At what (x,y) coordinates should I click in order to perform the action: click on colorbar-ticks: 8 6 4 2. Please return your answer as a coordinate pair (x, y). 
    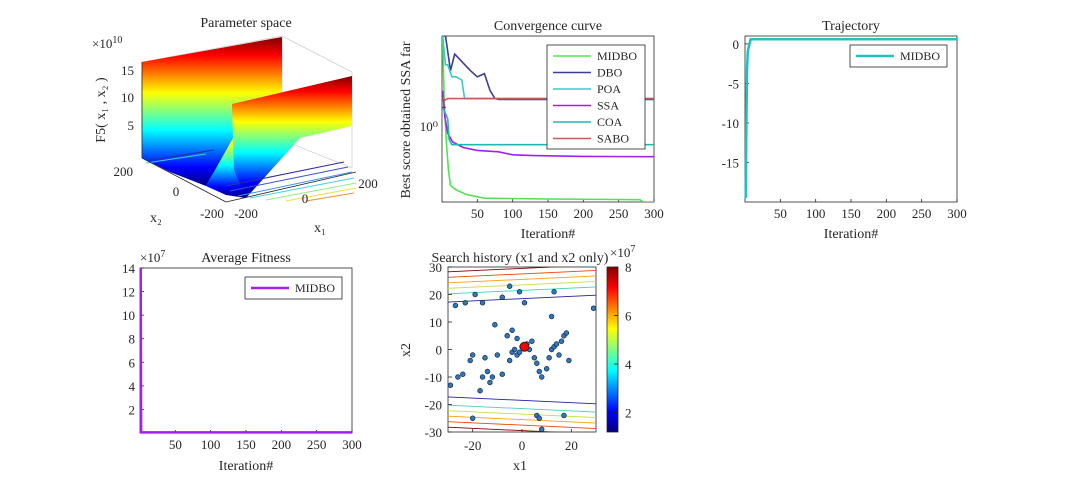
    Looking at the image, I should click on (623, 340).